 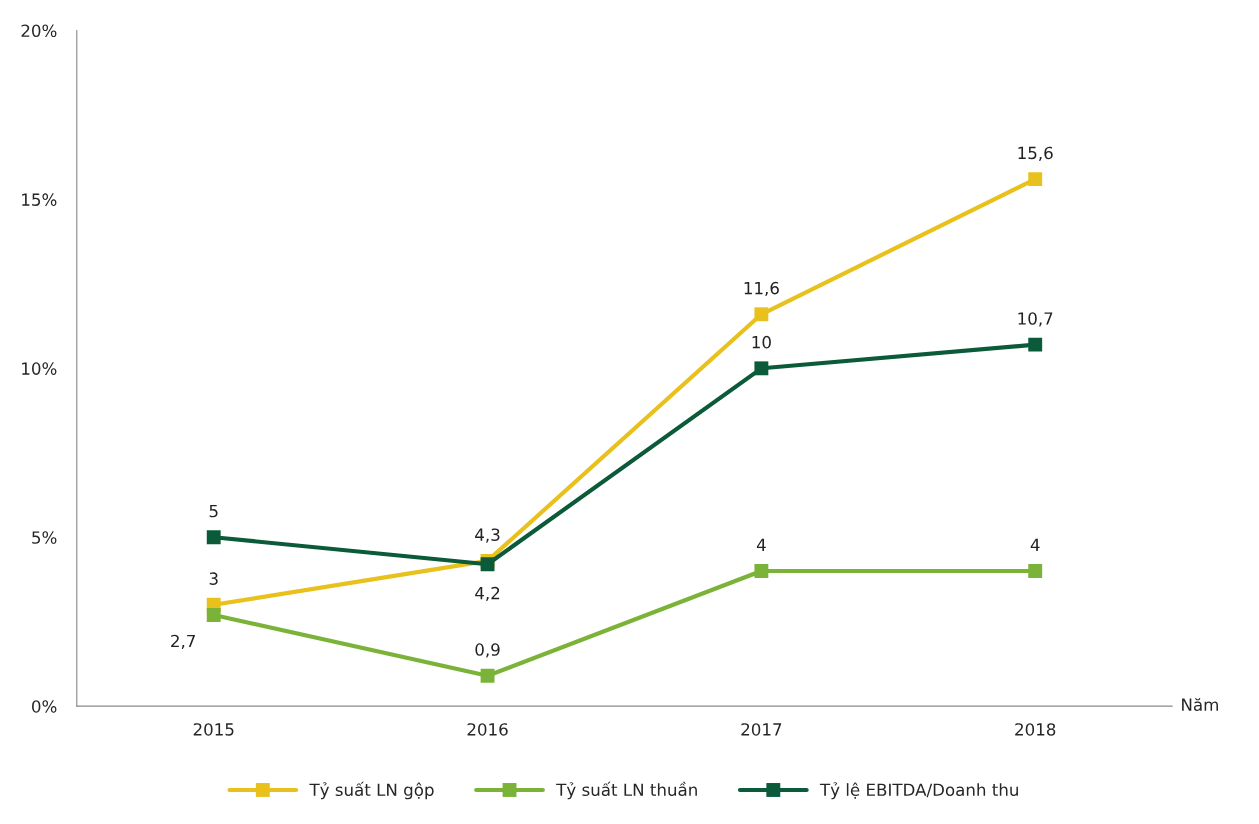 What do you see at coordinates (487, 535) in the screenshot?
I see `data-label: 4,3` at bounding box center [487, 535].